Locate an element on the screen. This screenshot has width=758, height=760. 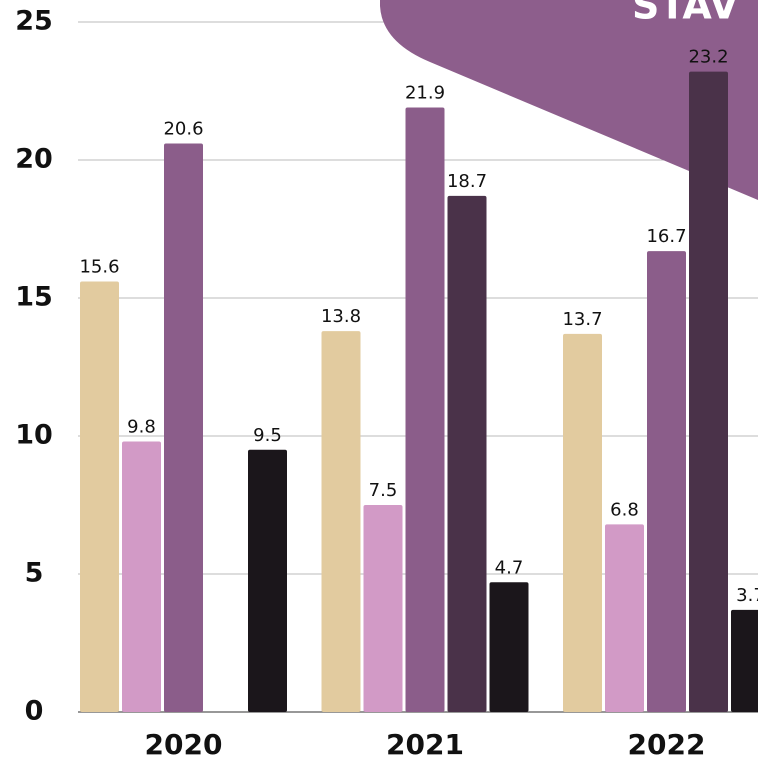
data-label: 4.7 is located at coordinates (509, 567).